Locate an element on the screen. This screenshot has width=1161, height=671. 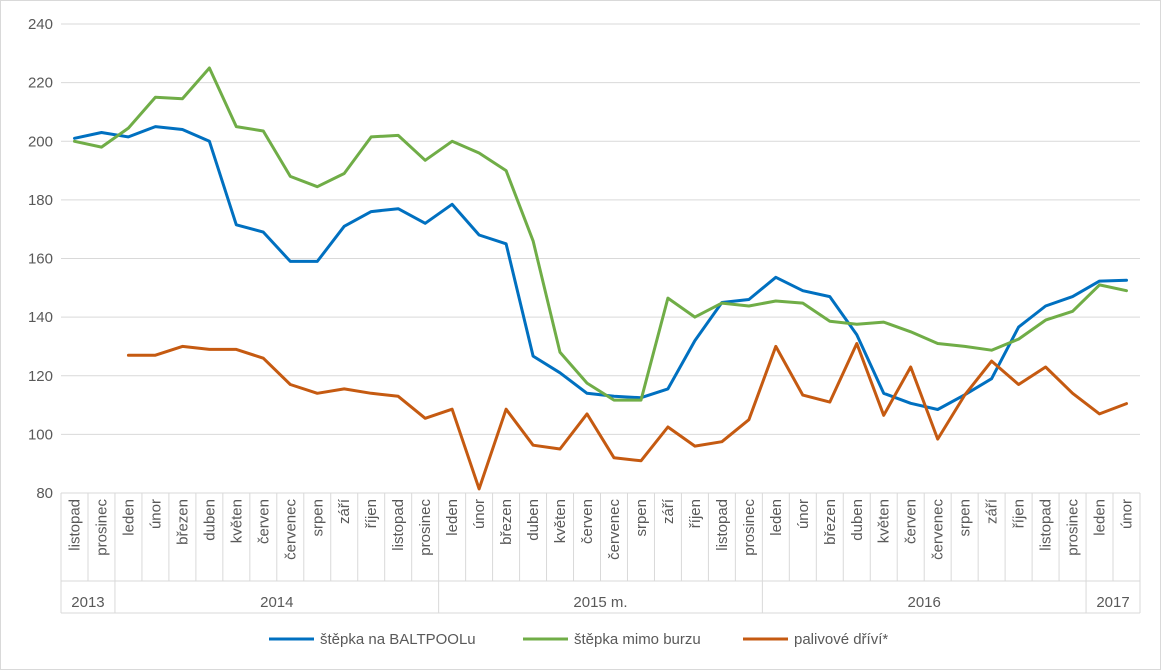
y-tick-label: 140 is located at coordinates (40, 317).